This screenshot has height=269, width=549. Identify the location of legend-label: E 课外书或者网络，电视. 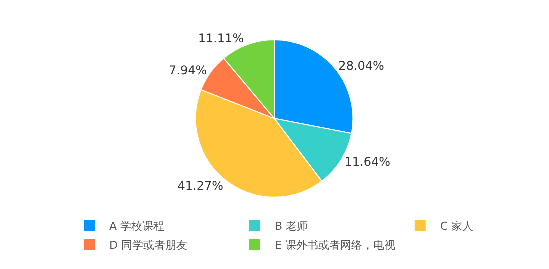
(335, 245).